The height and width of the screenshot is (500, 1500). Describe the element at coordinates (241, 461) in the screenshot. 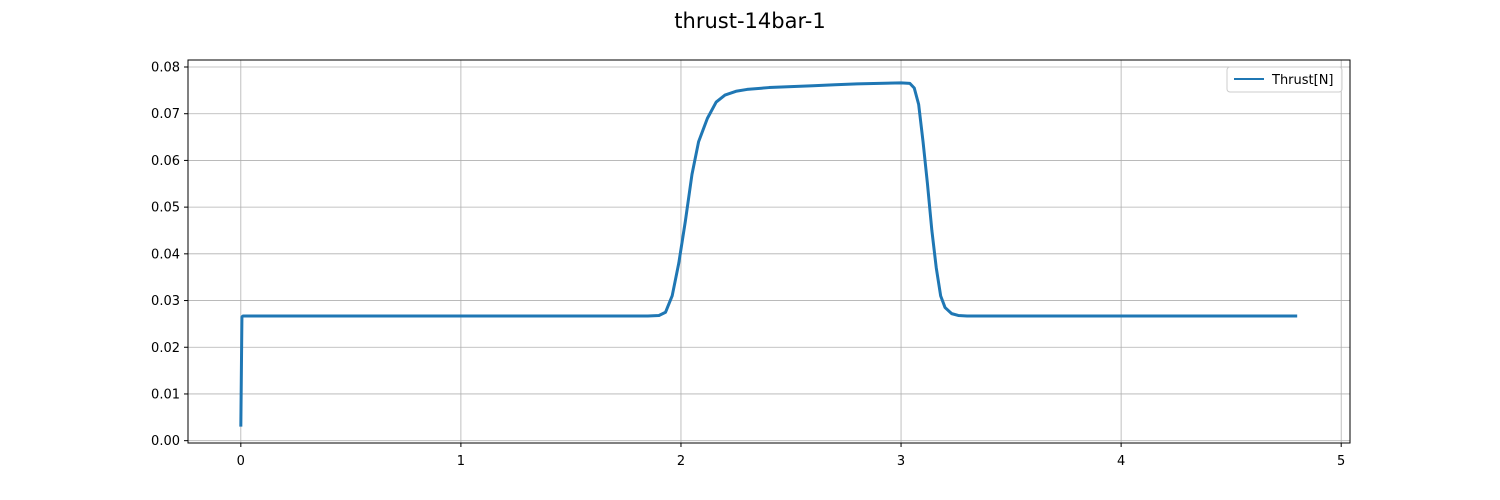

I see `x-tick-label: 0` at that location.